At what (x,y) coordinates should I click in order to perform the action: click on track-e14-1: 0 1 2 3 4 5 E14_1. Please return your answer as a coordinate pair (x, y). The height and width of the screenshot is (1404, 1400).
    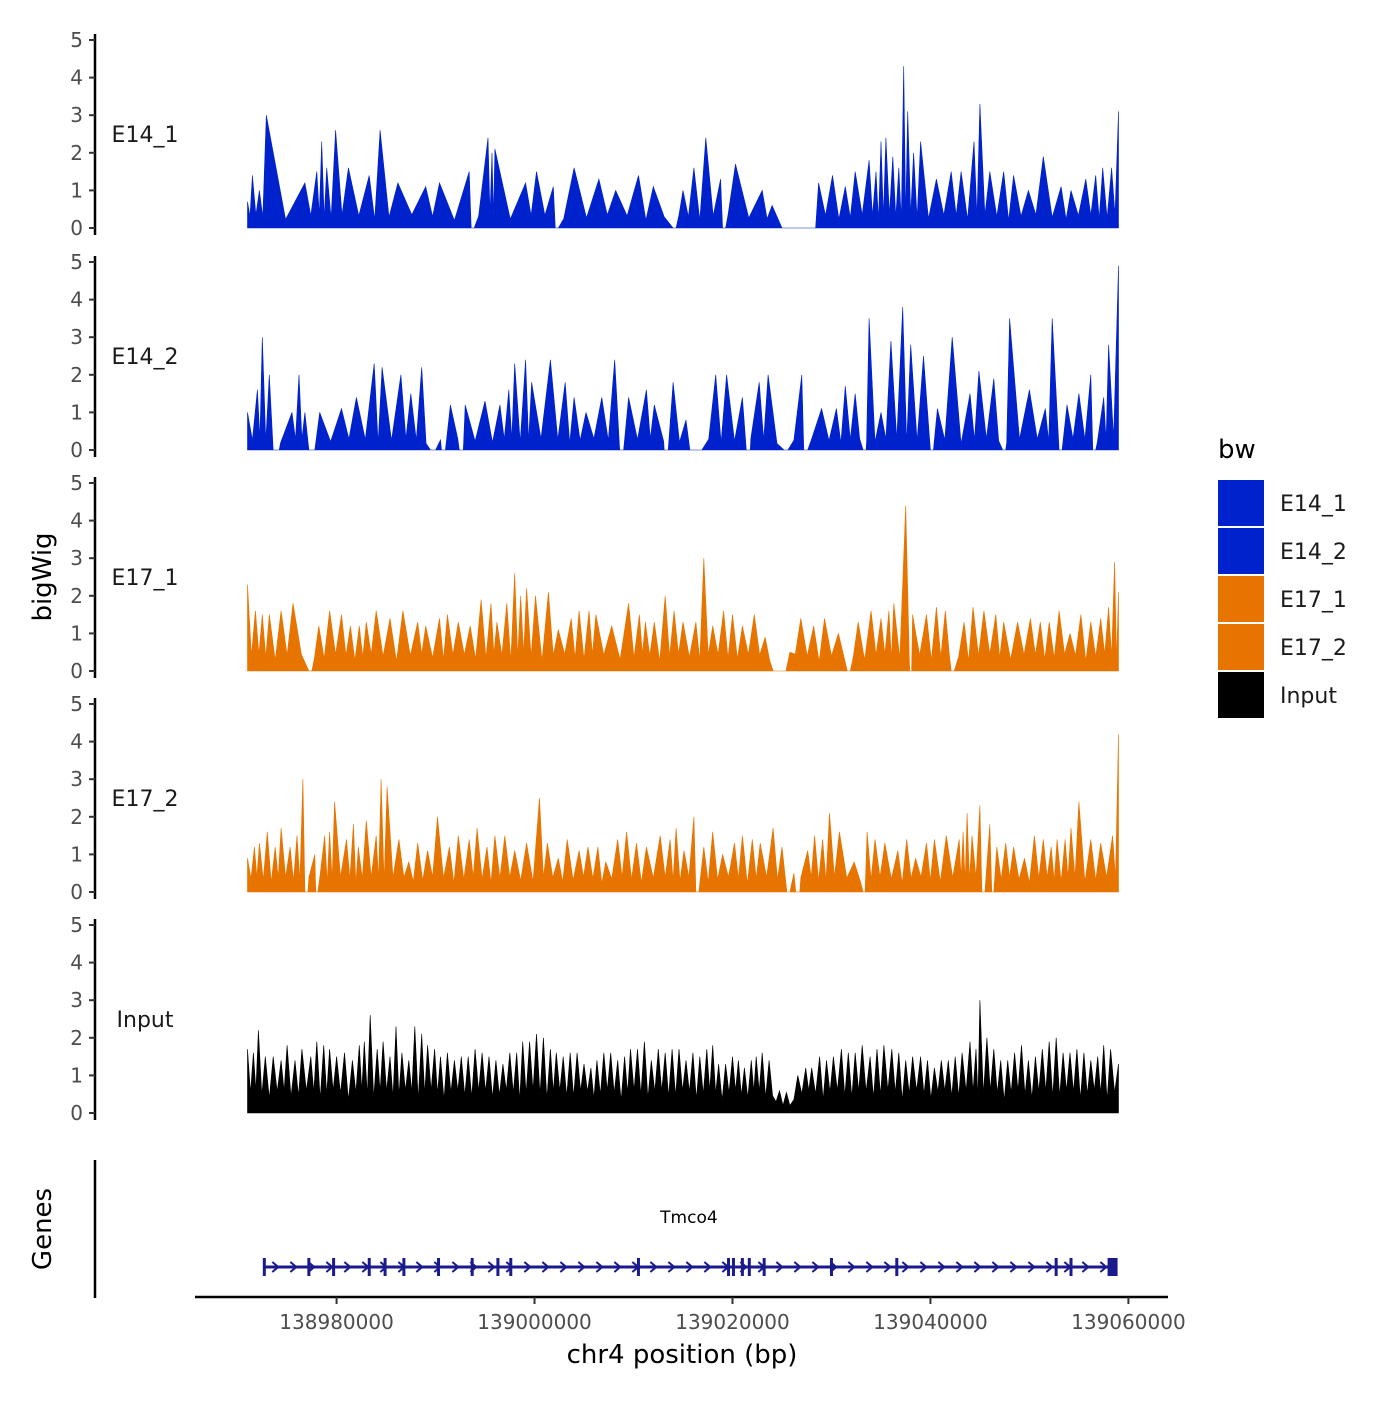
    Looking at the image, I should click on (594, 134).